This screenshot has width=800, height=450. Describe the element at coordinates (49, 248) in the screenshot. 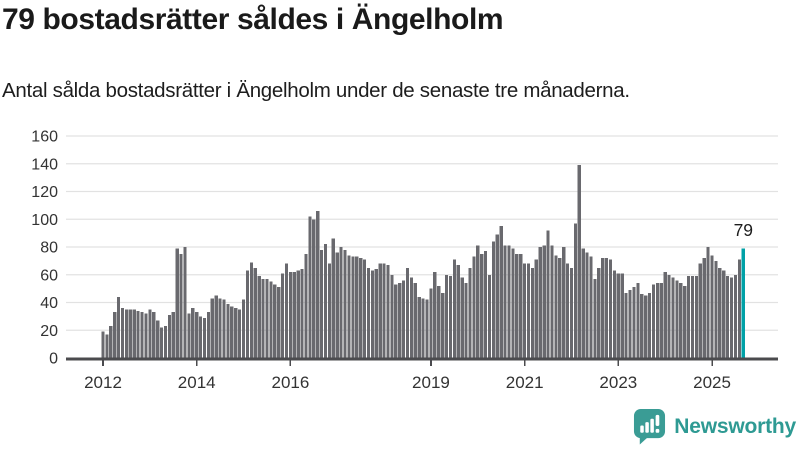

I see `y-tick-label: 80` at that location.